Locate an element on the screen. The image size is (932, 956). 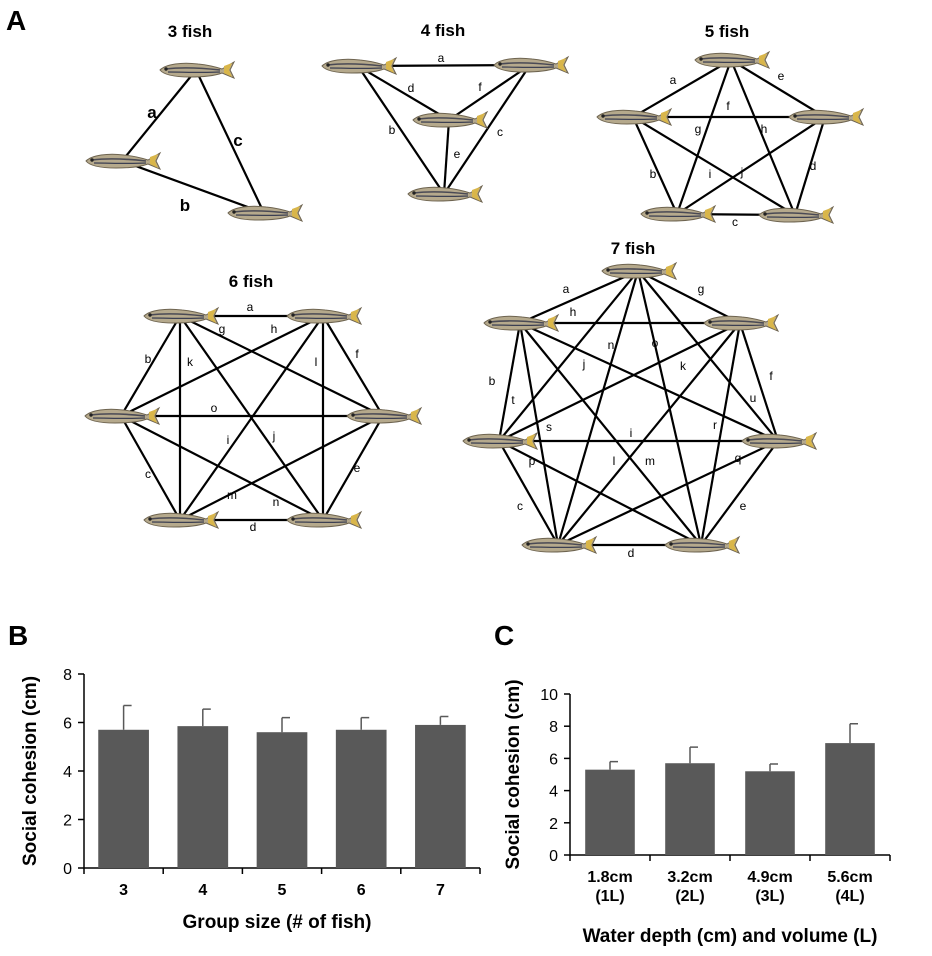
x-tick-label: 4 is located at coordinates (202, 890).